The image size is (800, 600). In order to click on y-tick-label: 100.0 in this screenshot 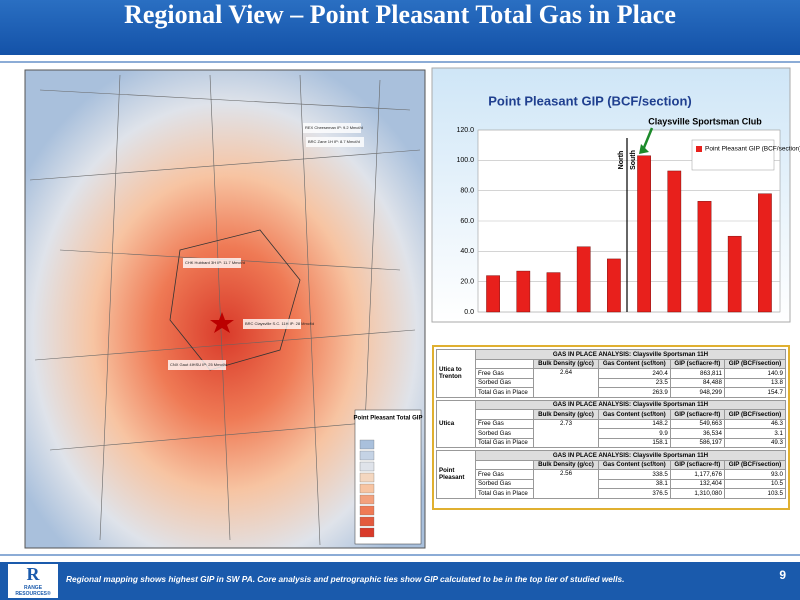, I will do `click(465, 160)`.